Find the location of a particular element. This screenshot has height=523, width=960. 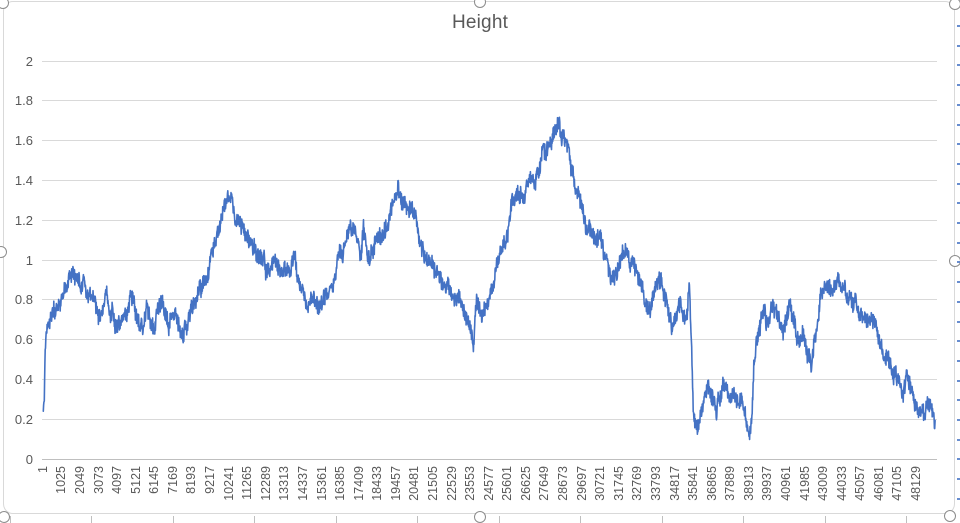

y-tick-label: 0 is located at coordinates (29, 459).